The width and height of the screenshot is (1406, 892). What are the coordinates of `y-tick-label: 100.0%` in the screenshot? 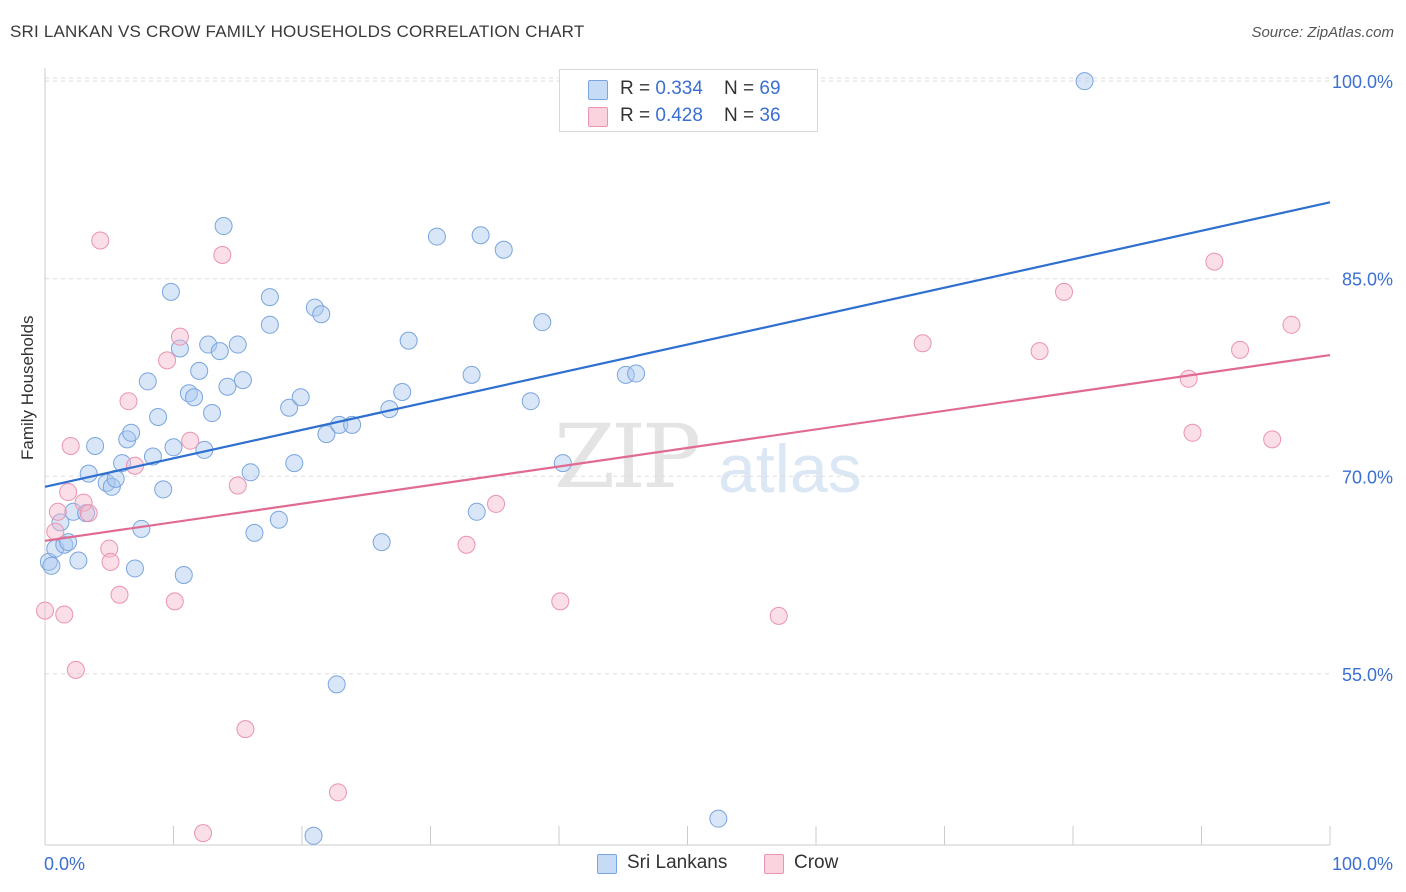 It's located at (1362, 82).